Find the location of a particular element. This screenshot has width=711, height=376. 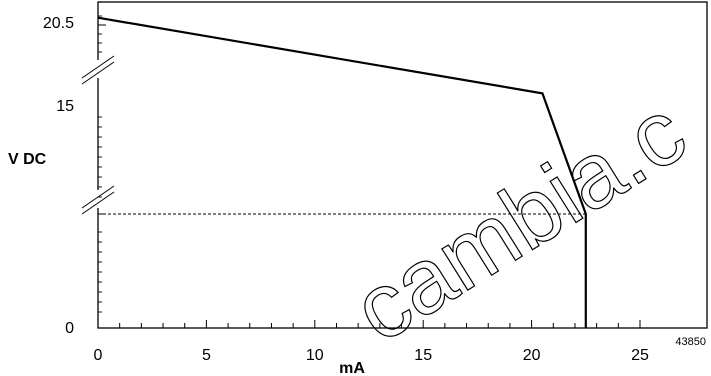

x-tick-label: 15 is located at coordinates (423, 355).